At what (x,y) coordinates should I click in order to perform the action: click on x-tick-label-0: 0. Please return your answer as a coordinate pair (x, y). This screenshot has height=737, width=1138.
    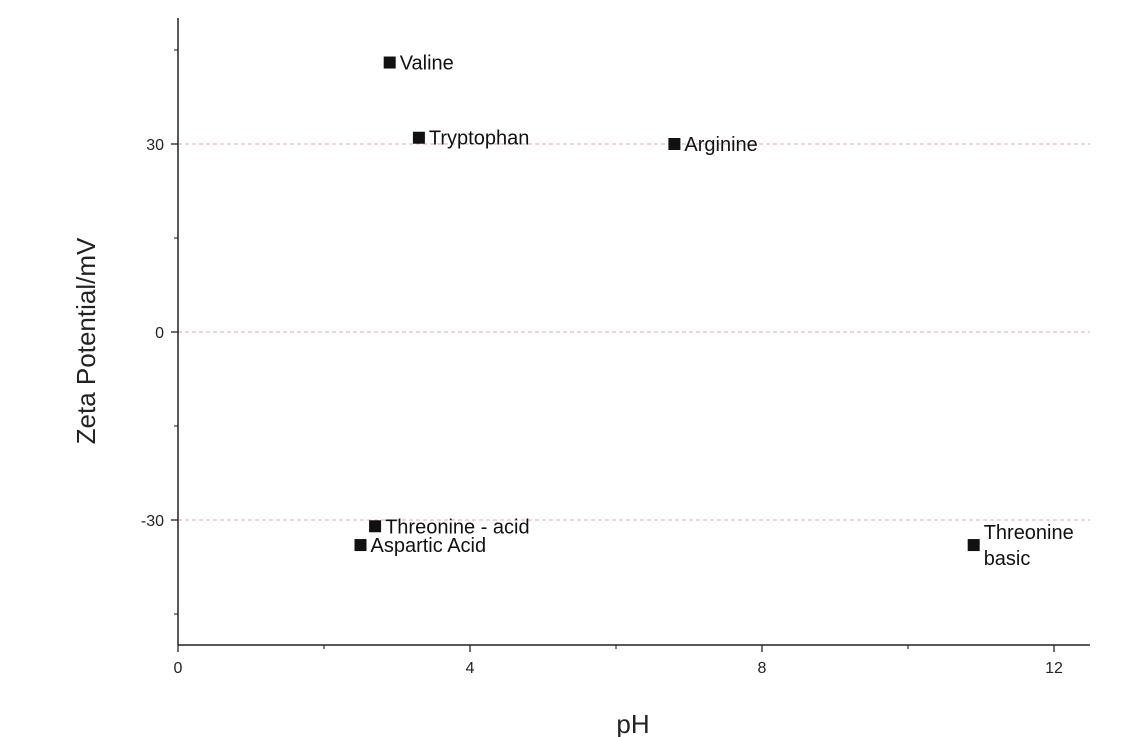
    Looking at the image, I should click on (178, 668).